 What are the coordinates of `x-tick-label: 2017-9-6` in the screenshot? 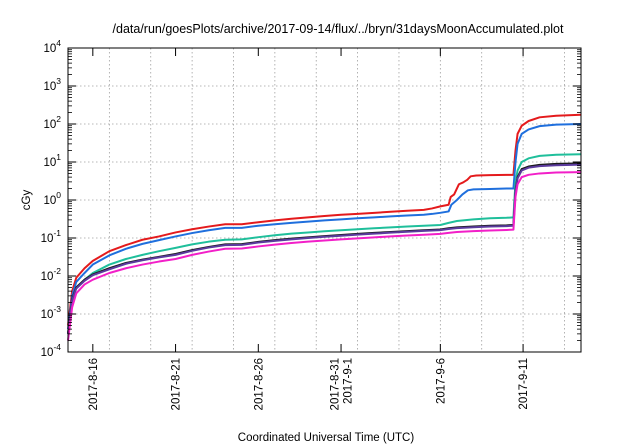 It's located at (441, 381).